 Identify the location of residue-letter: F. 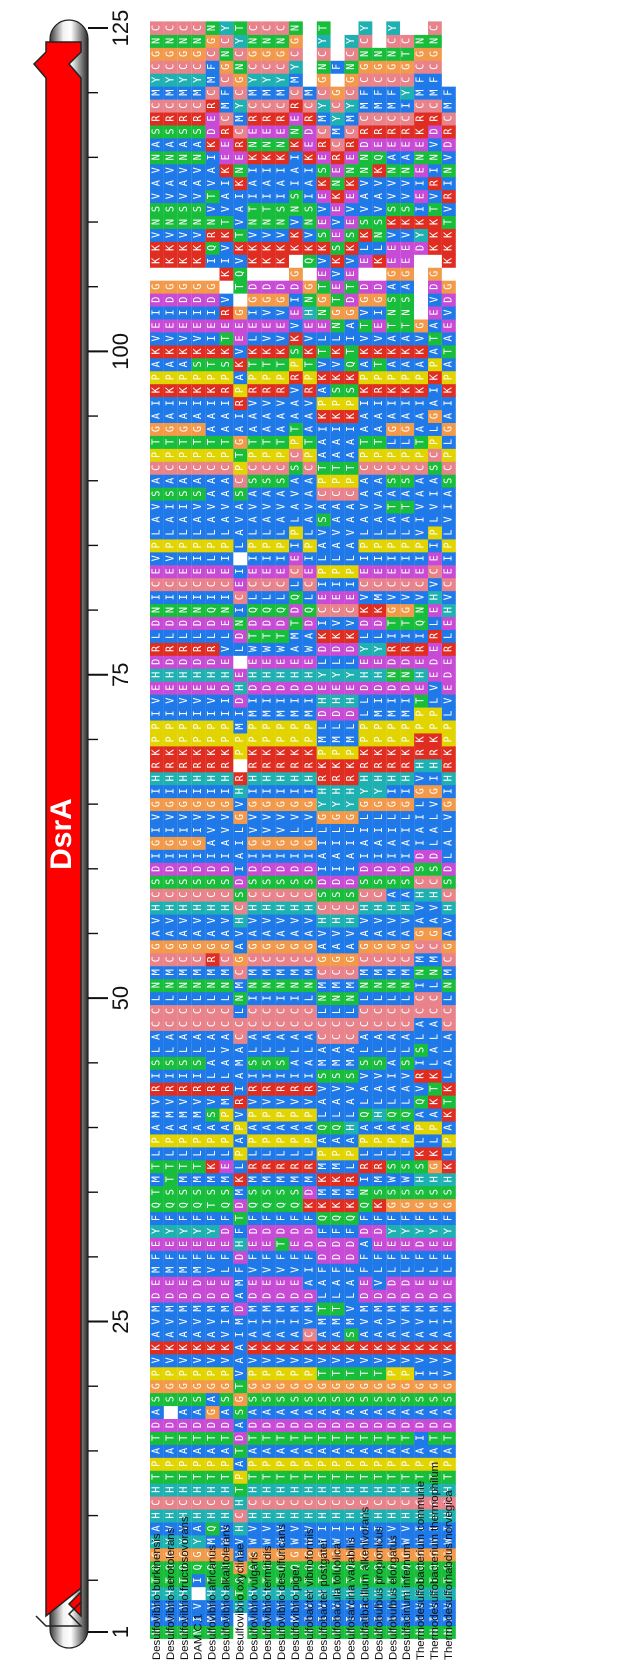
(240, 1270).